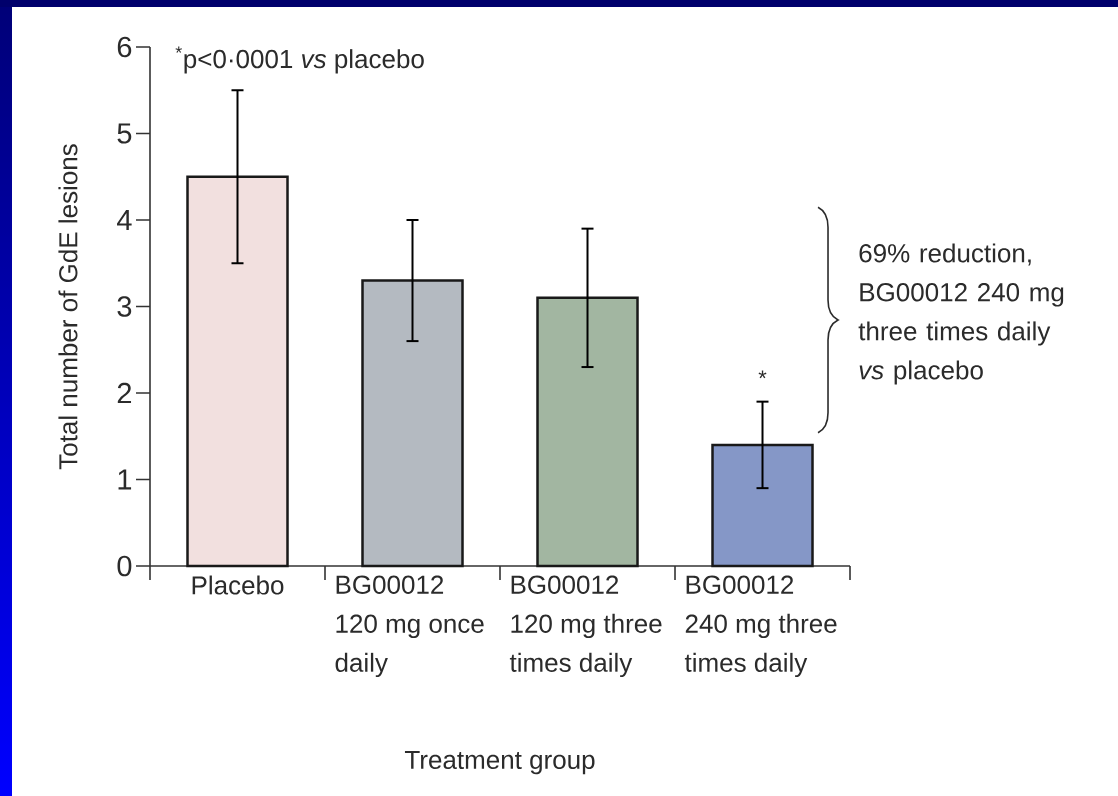  Describe the element at coordinates (124, 133) in the screenshot. I see `y-tick-label: 5` at that location.